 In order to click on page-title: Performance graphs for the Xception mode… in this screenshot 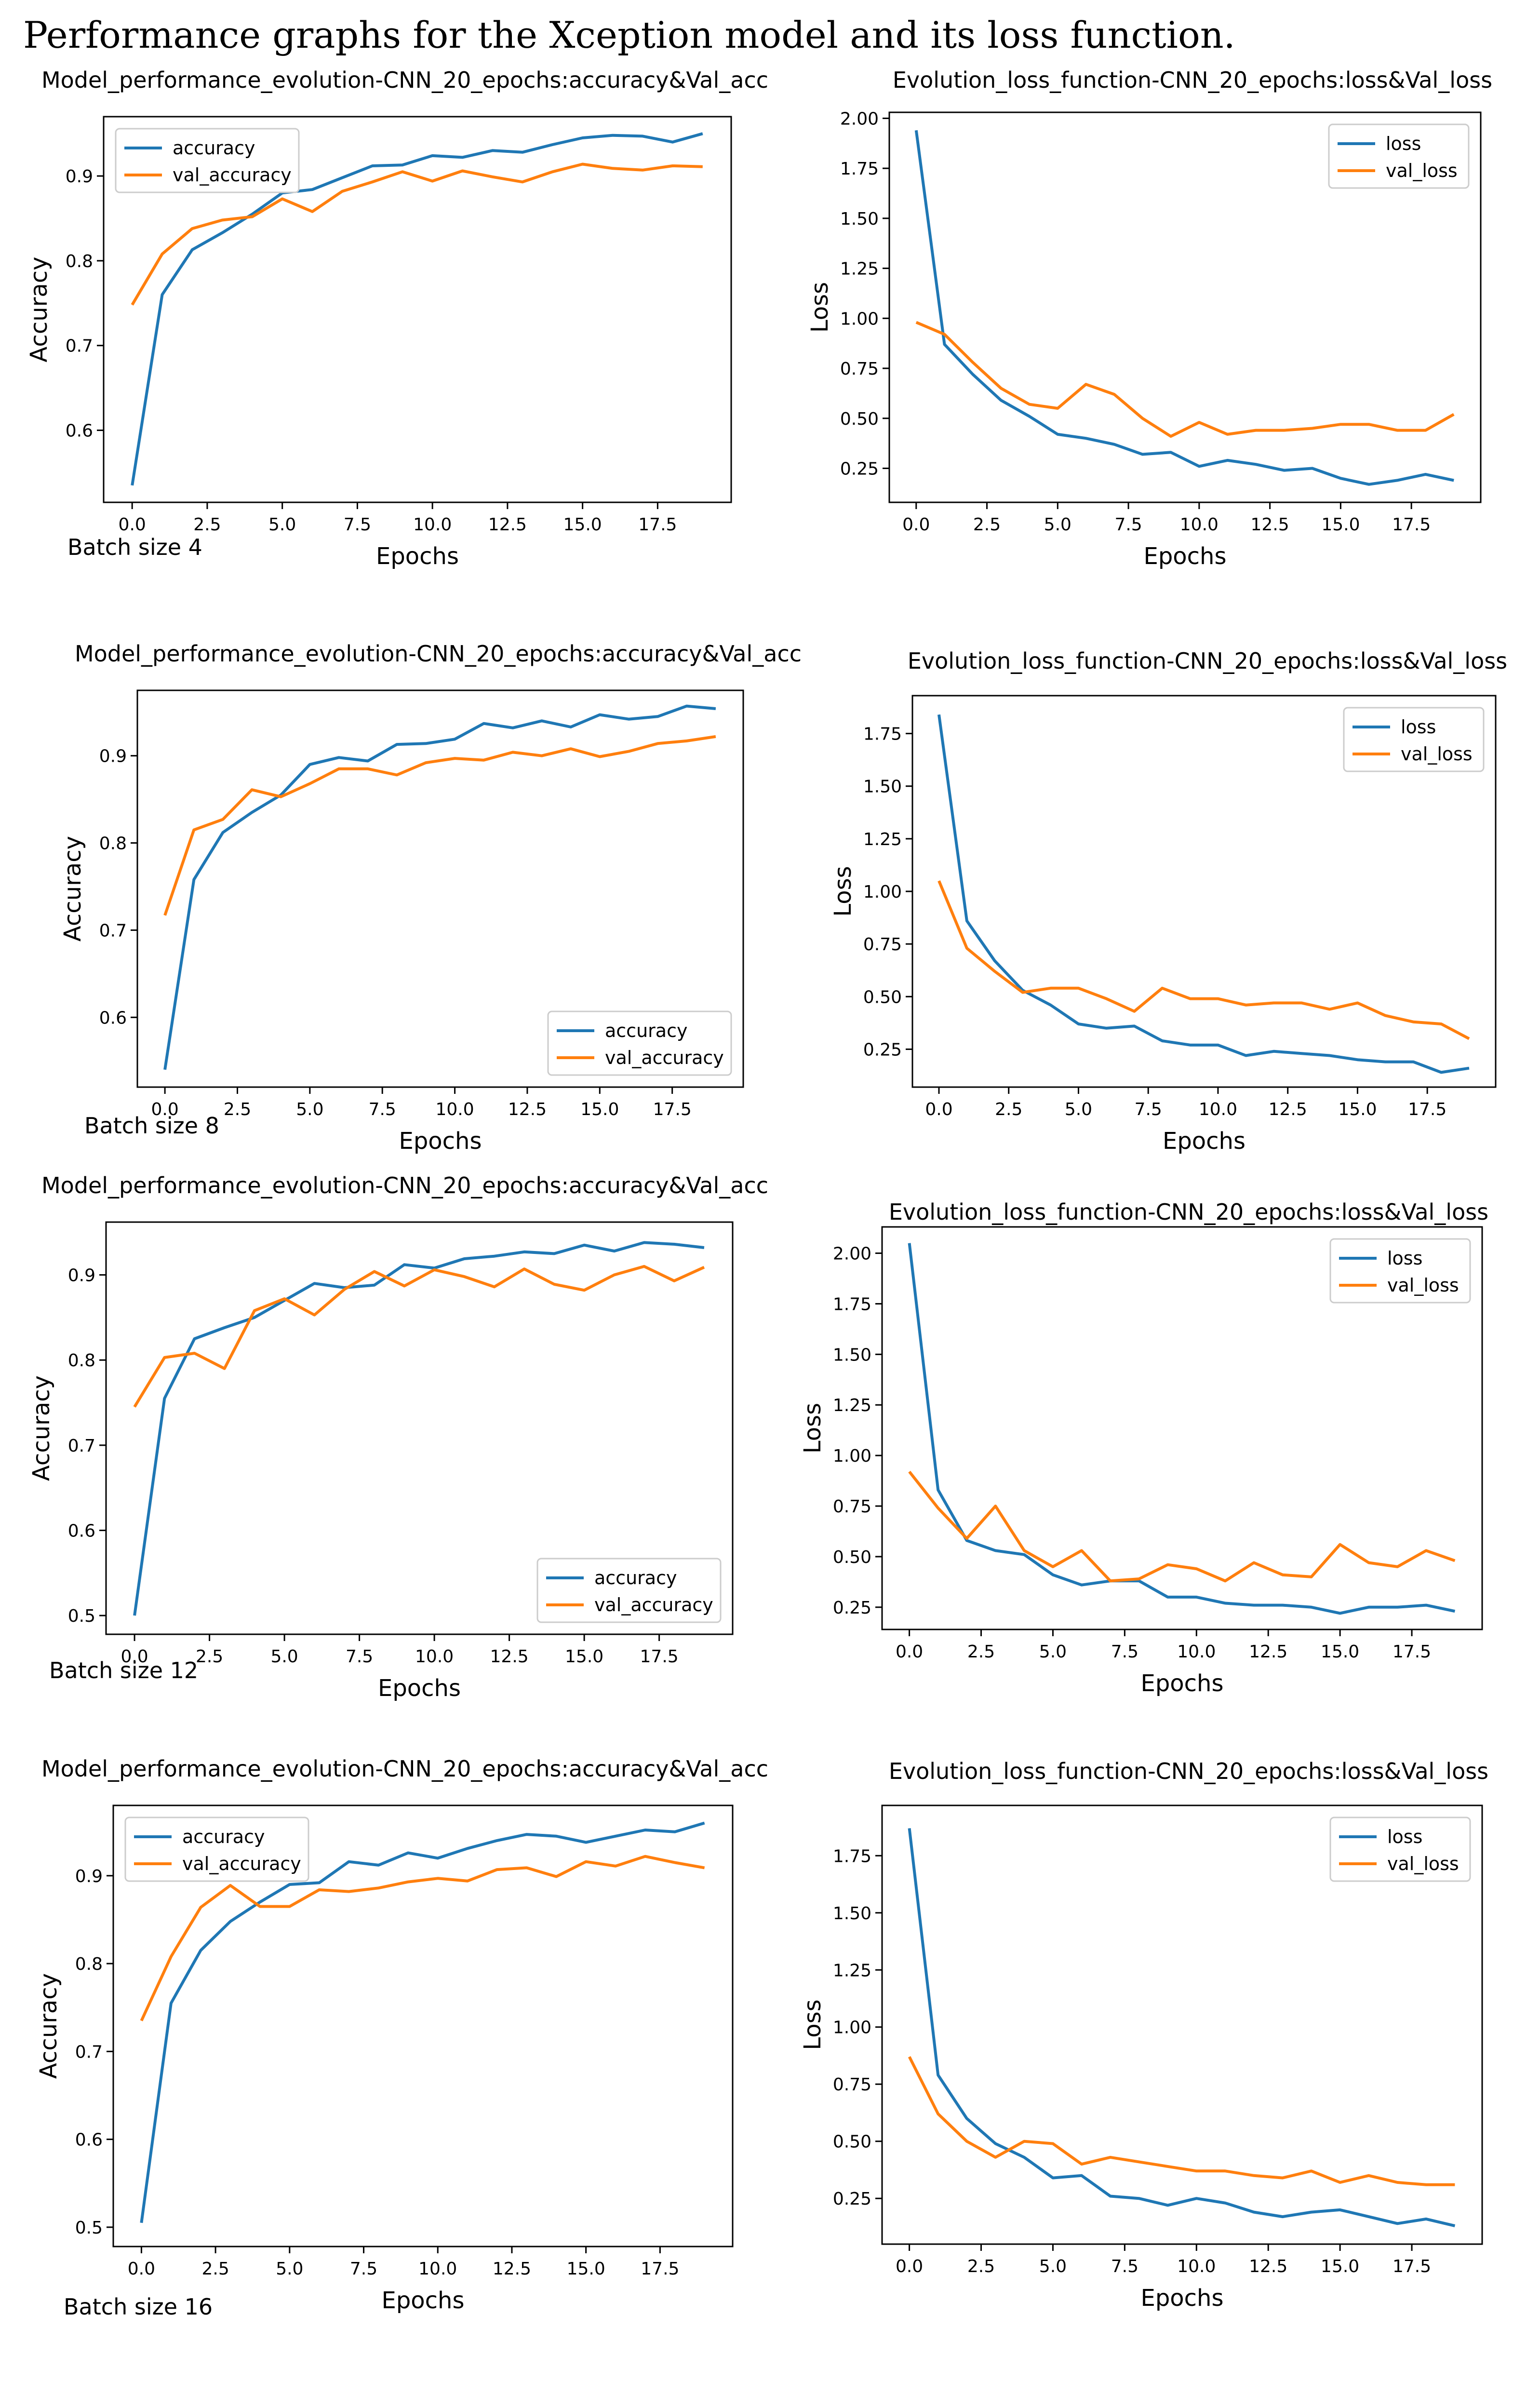, I will do `click(629, 35)`.